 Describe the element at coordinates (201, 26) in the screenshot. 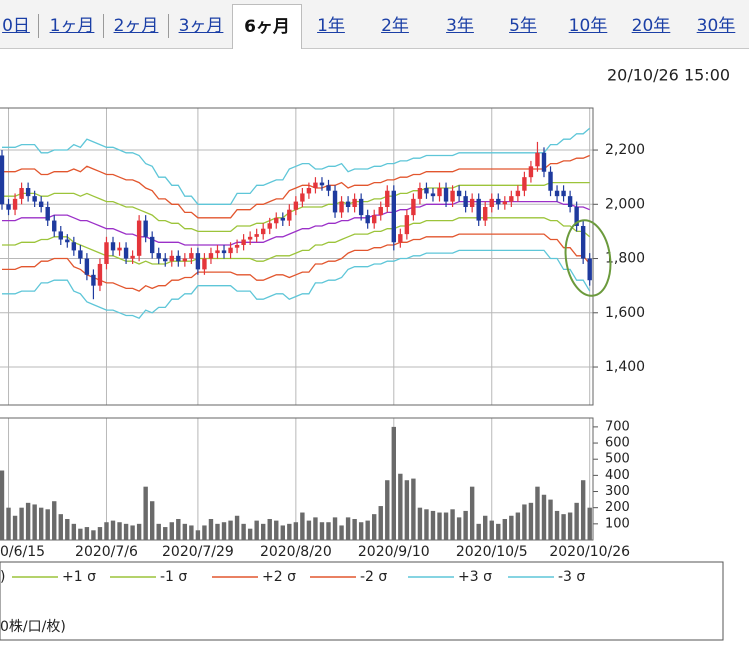

I see `period-tab: 3ヶ月` at that location.